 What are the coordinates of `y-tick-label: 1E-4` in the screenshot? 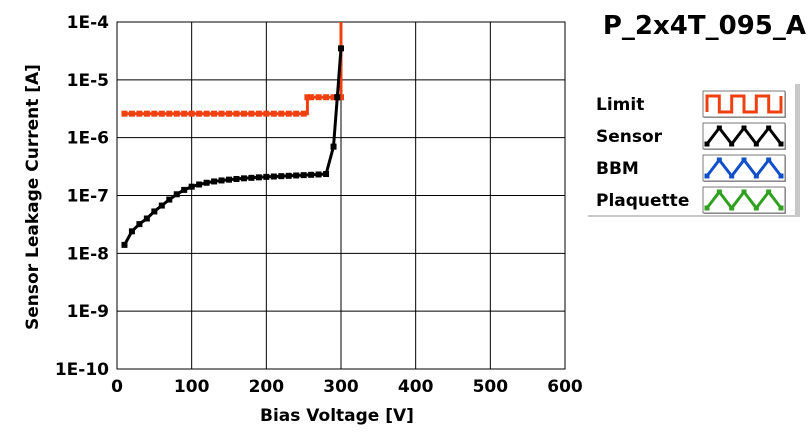 It's located at (88, 23).